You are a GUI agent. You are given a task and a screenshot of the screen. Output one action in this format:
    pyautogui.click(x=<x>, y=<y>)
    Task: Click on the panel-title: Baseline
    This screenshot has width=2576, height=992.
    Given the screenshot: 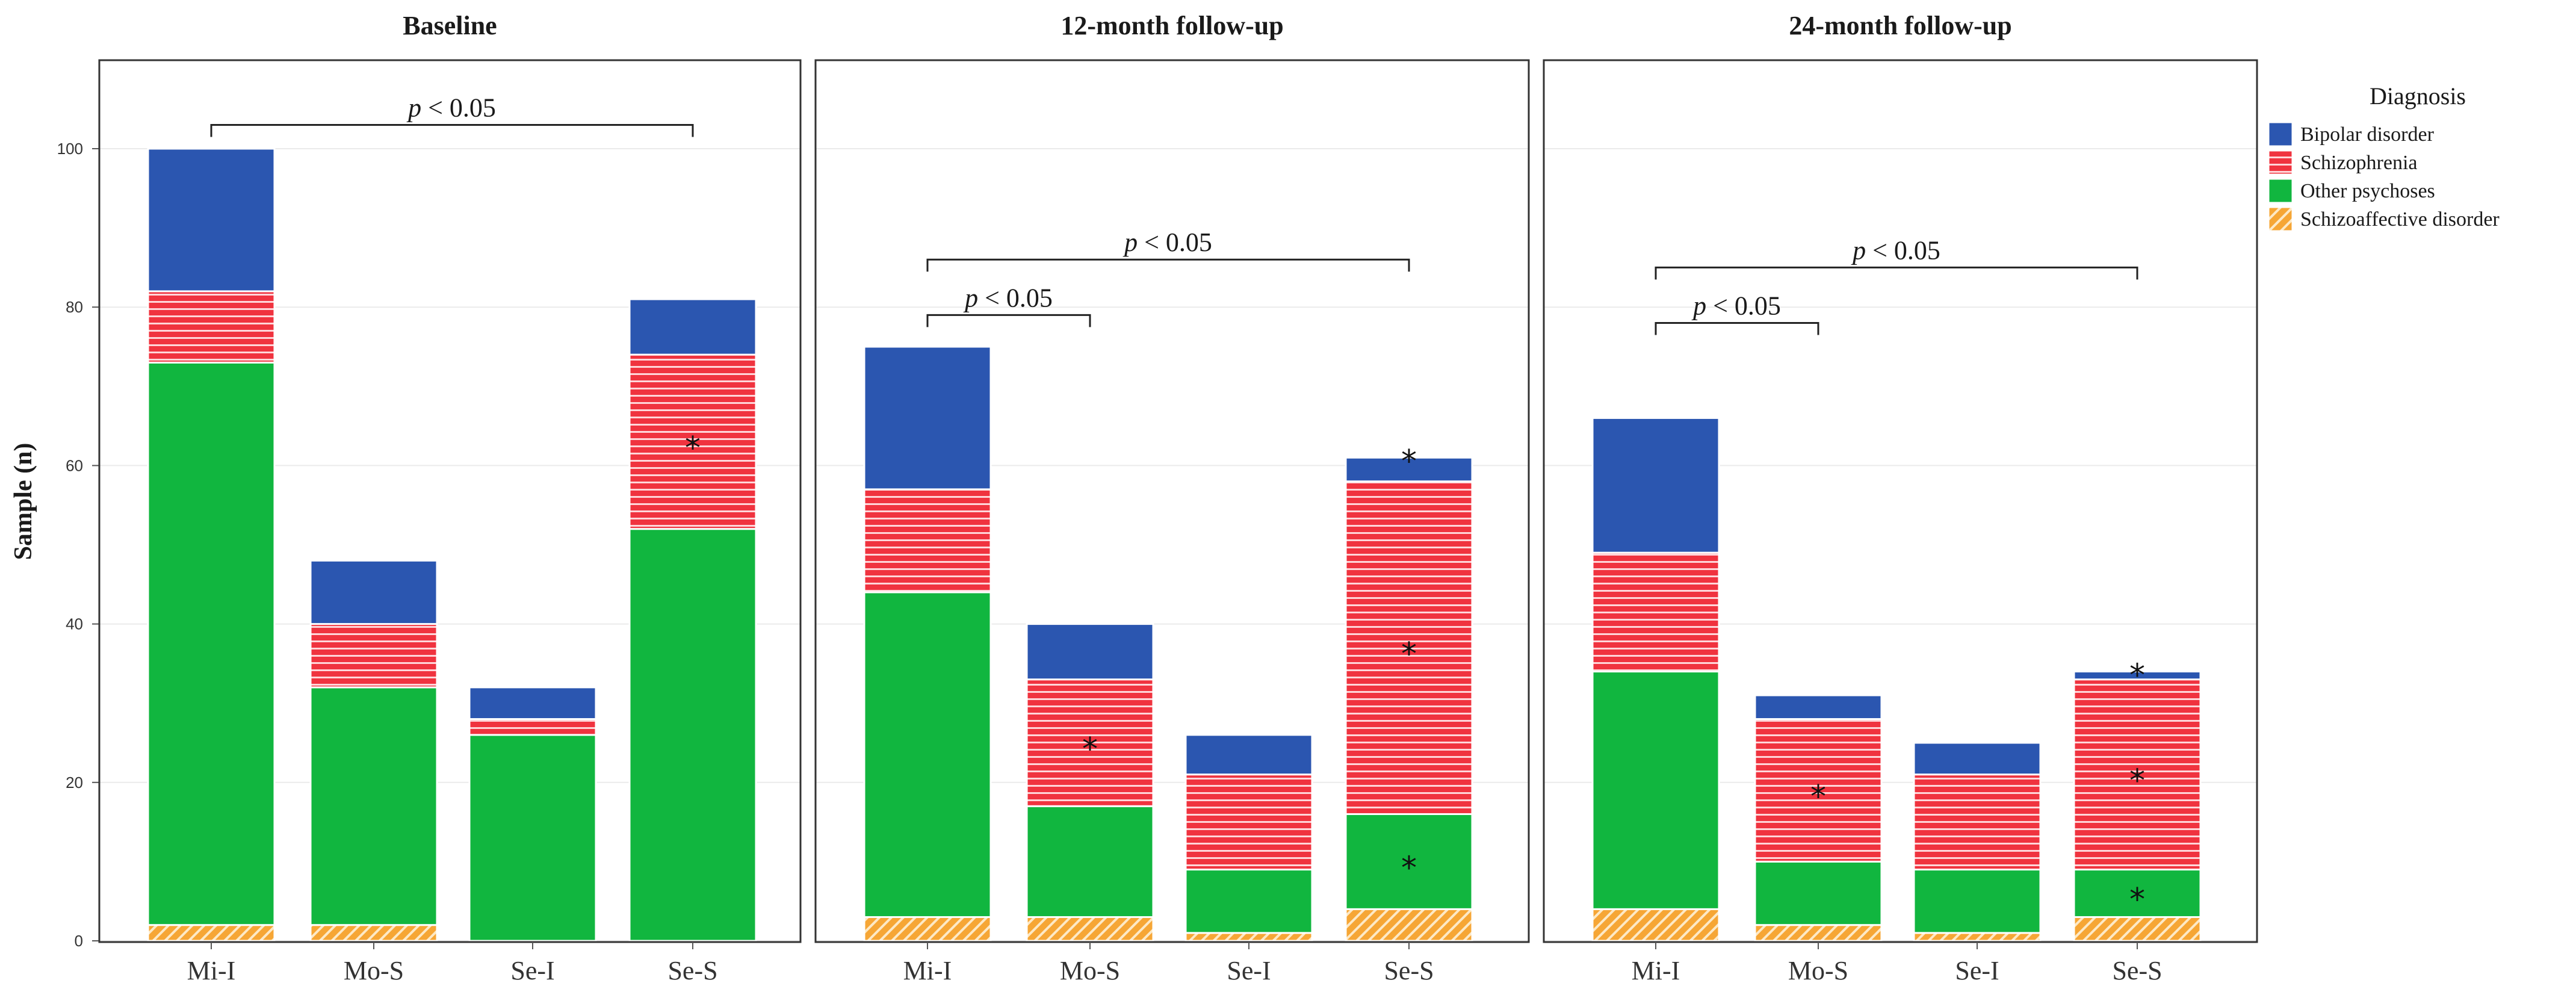 What is the action you would take?
    pyautogui.click(x=450, y=25)
    